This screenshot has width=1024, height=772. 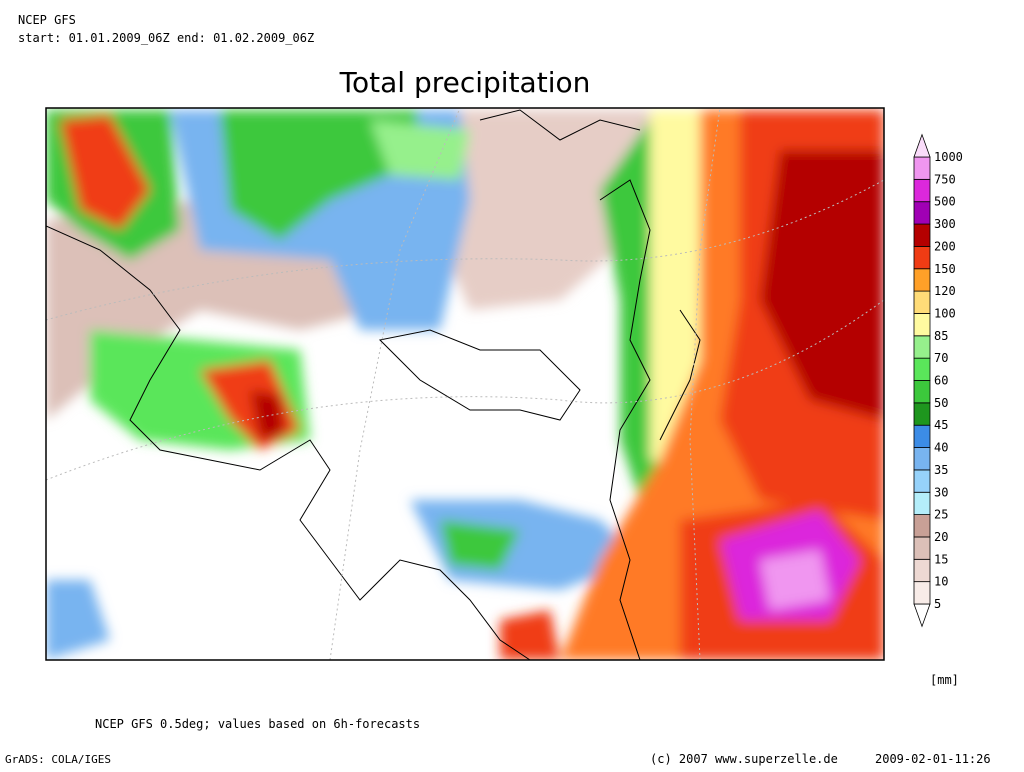 What do you see at coordinates (945, 246) in the screenshot?
I see `colorbar-label: 200` at bounding box center [945, 246].